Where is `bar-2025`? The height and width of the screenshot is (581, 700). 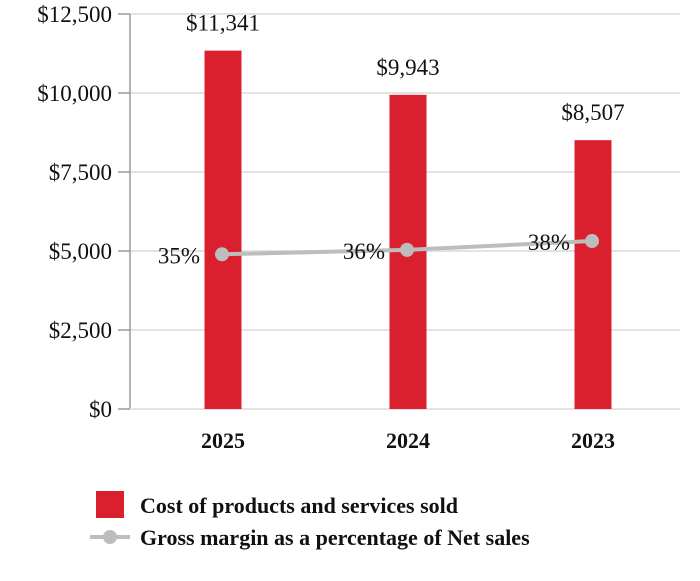 bar-2025 is located at coordinates (223, 230).